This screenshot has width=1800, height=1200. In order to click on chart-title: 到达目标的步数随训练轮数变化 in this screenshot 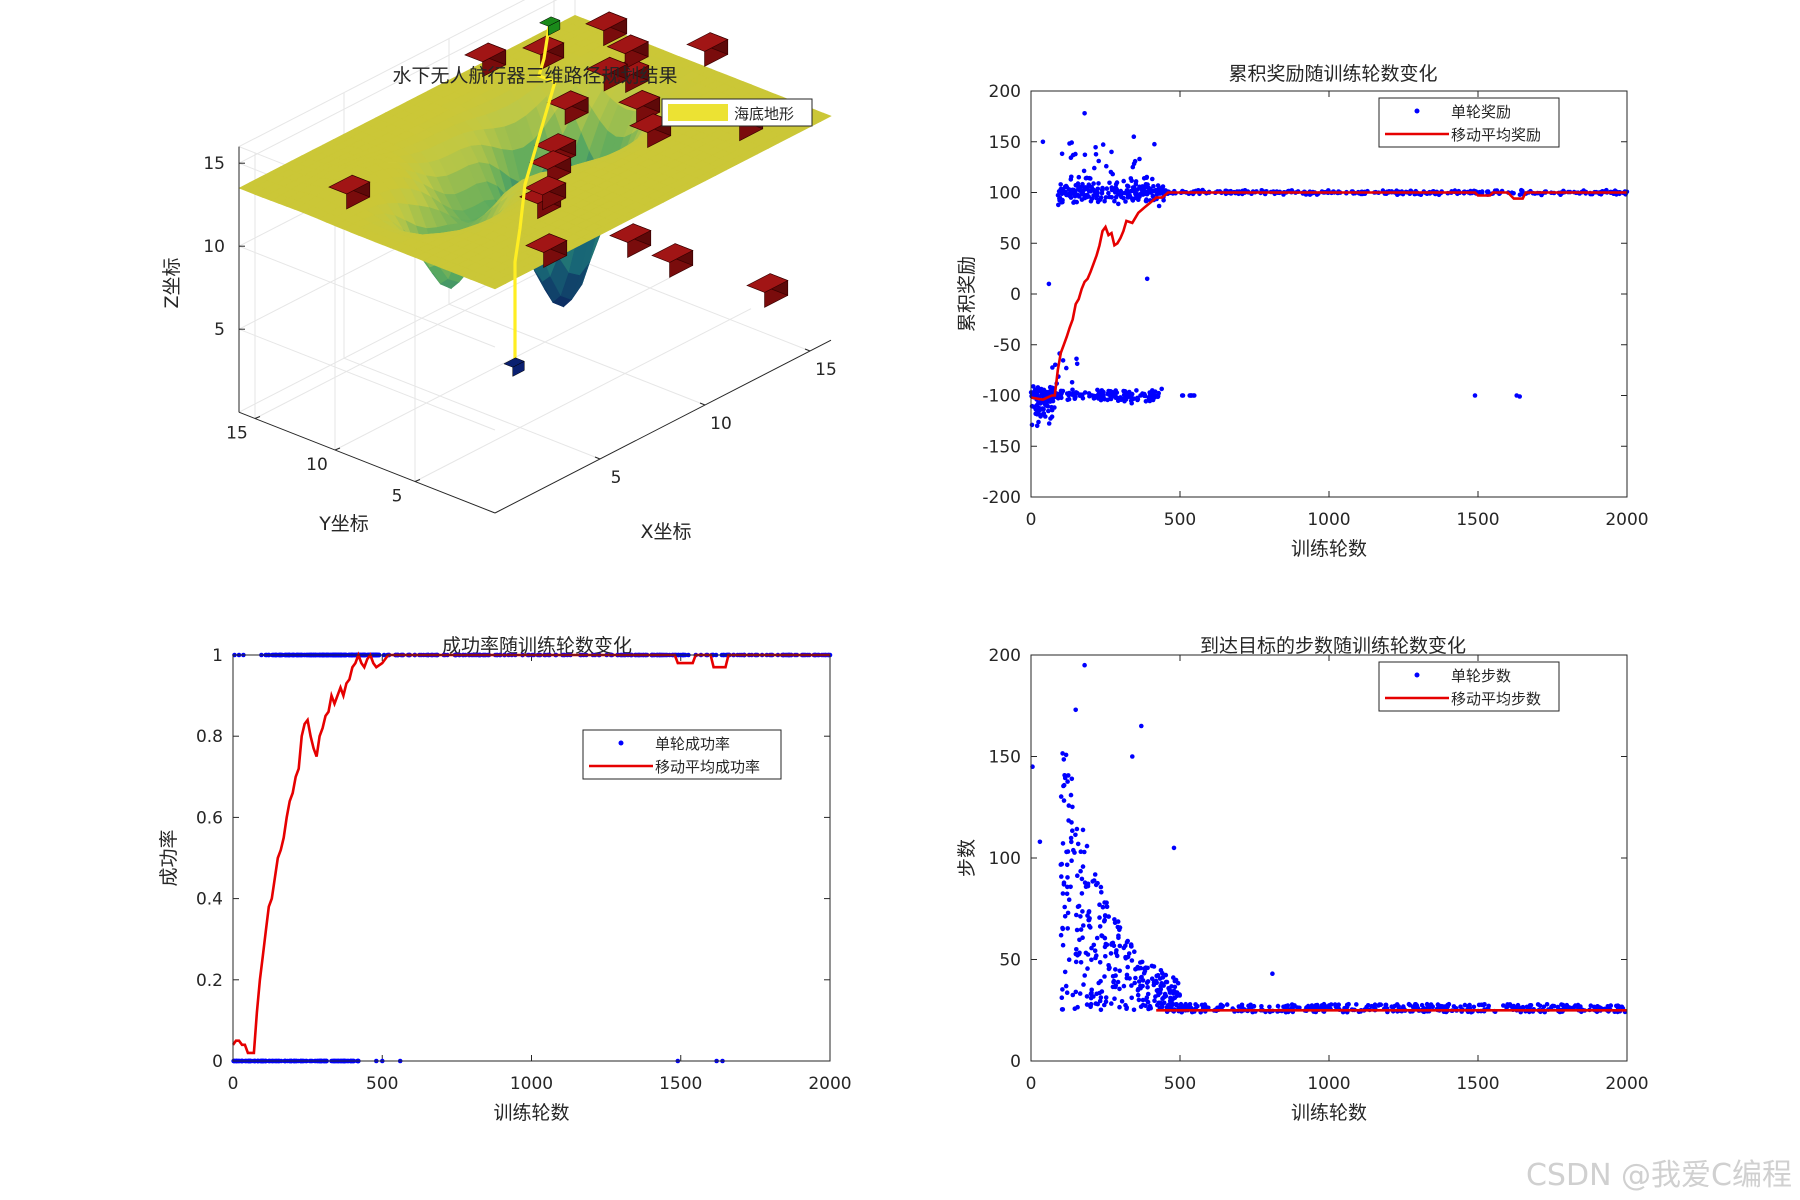, I will do `click(1333, 646)`.